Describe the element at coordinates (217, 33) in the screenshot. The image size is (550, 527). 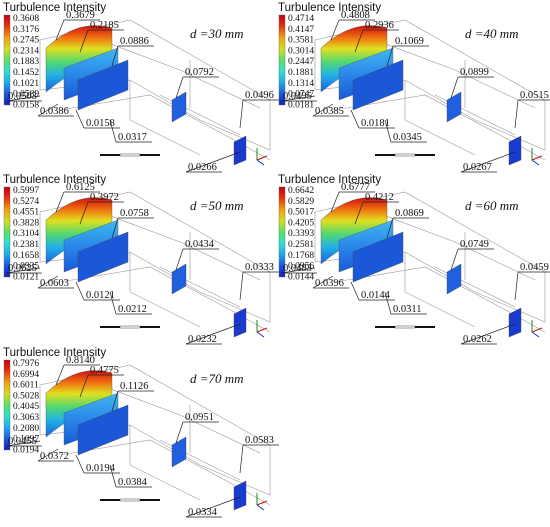
I see `spacing-label: d =30 mm` at that location.